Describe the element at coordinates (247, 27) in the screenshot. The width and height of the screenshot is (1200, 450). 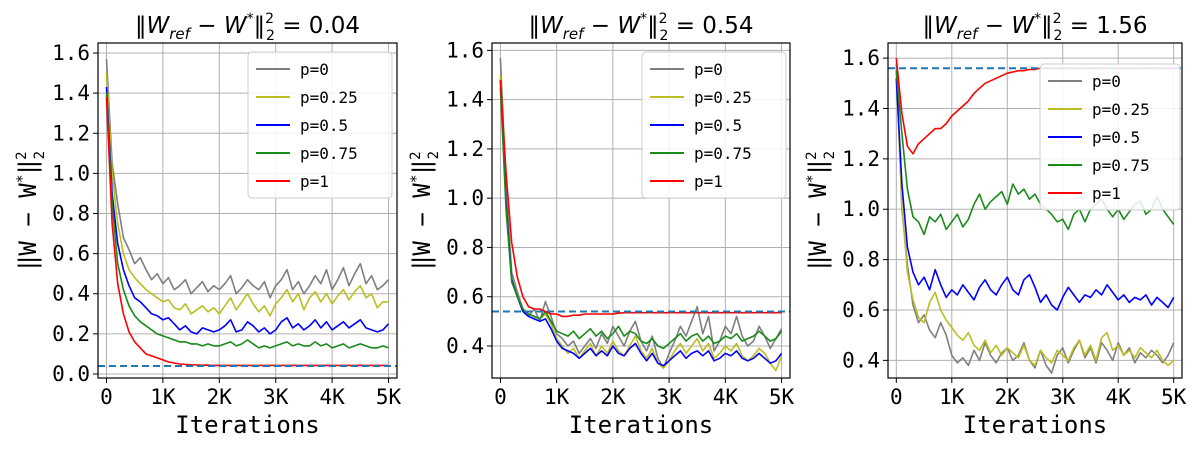
I see `panel-title: ‖Wref − W*‖2 2 = 0.04` at that location.